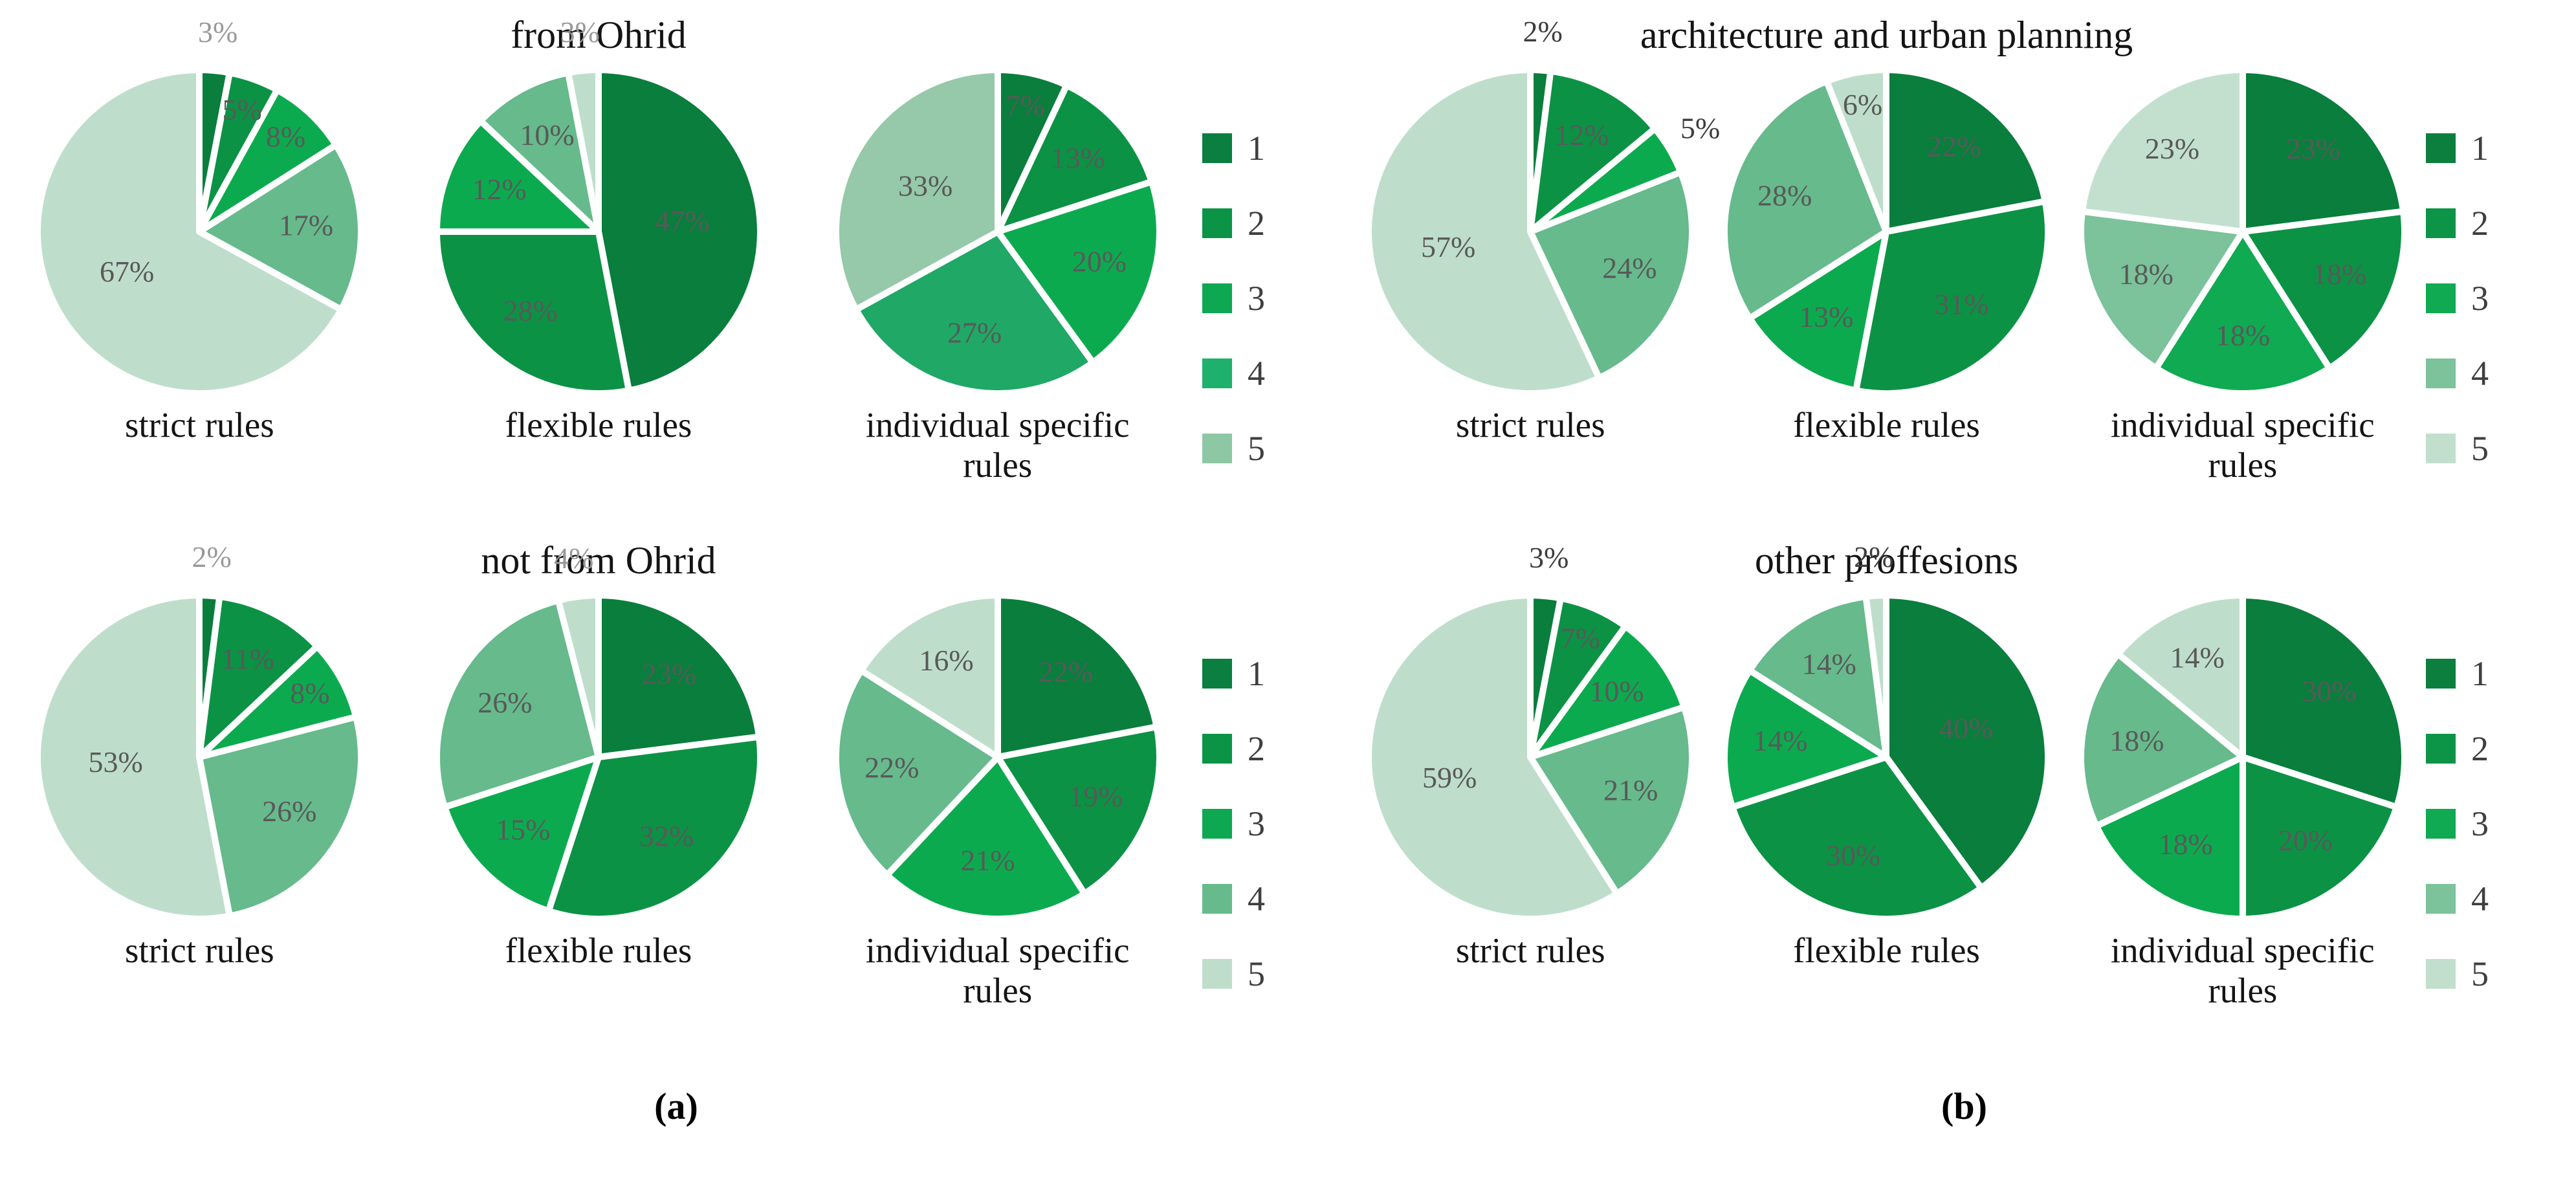 Image resolution: width=2576 pixels, height=1179 pixels. I want to click on pie-cell: 40% 30% 14% 14% 2% flexible rules, so click(1886, 798).